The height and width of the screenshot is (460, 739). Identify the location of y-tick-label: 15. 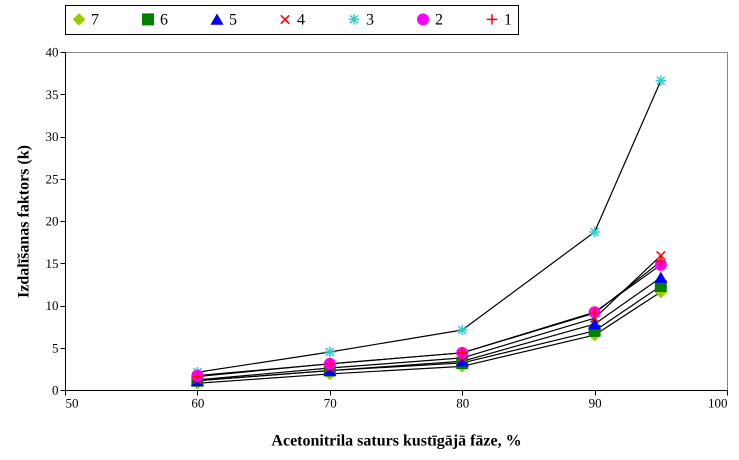
(52, 263).